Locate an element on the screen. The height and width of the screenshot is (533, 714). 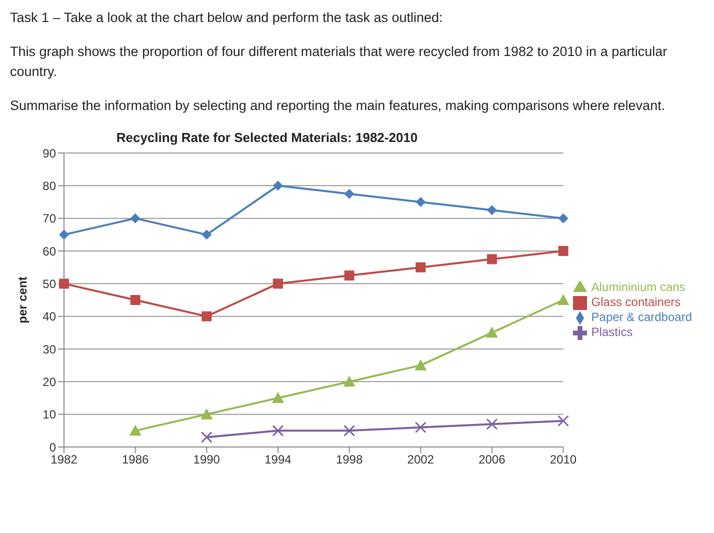
y-tick-label: 40 is located at coordinates (49, 317).